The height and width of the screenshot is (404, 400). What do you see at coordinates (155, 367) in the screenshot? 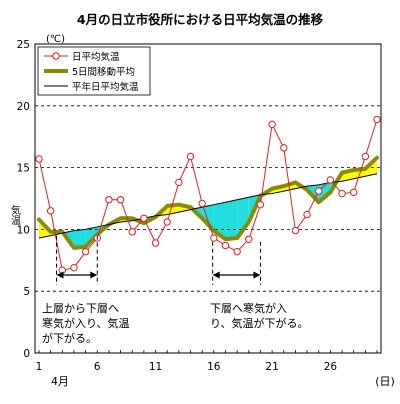
I see `x-tick-label: 11` at bounding box center [155, 367].